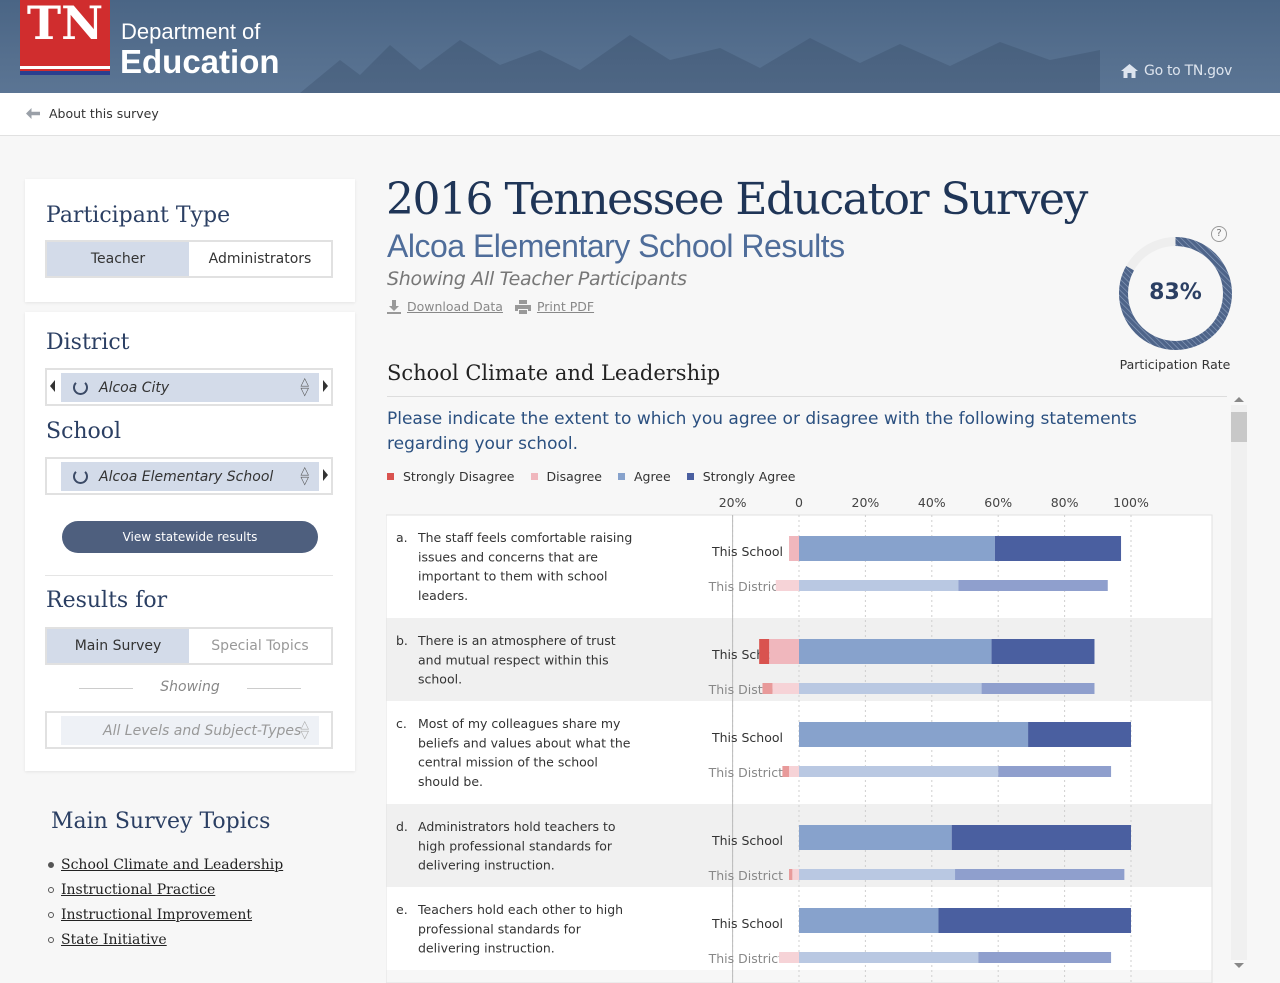 Image resolution: width=1280 pixels, height=983 pixels. What do you see at coordinates (274, 688) in the screenshot?
I see `showing-divider-right` at bounding box center [274, 688].